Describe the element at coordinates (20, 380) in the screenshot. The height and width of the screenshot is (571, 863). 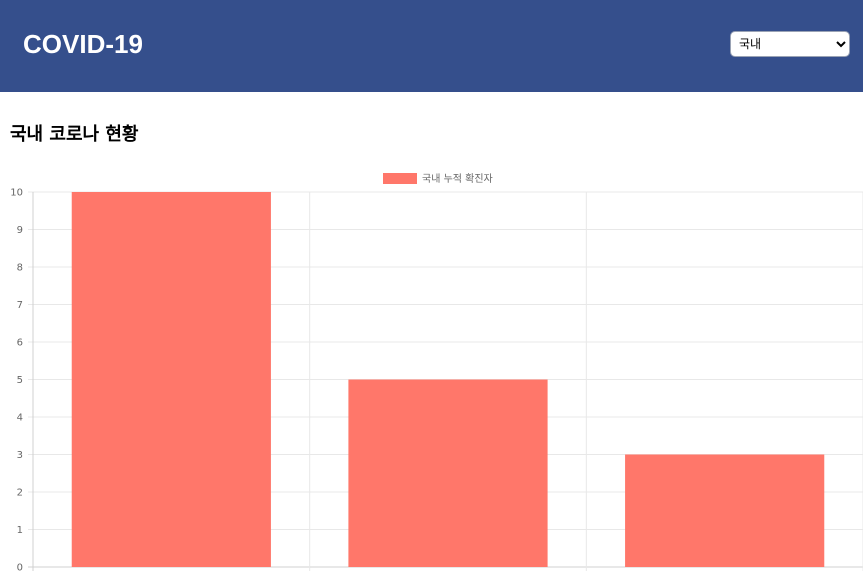
I see `y-tick-label: 5` at that location.